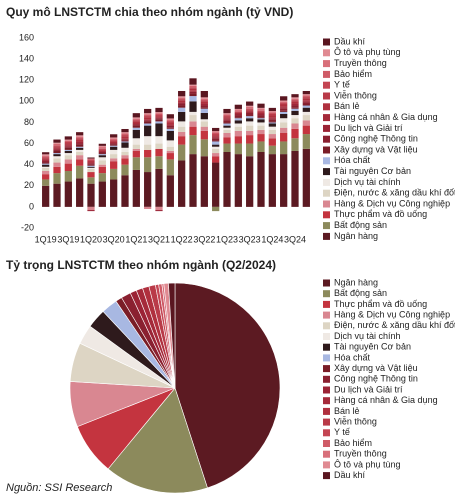 The height and width of the screenshot is (500, 455). I want to click on y-tick-label: -20, so click(27, 227).